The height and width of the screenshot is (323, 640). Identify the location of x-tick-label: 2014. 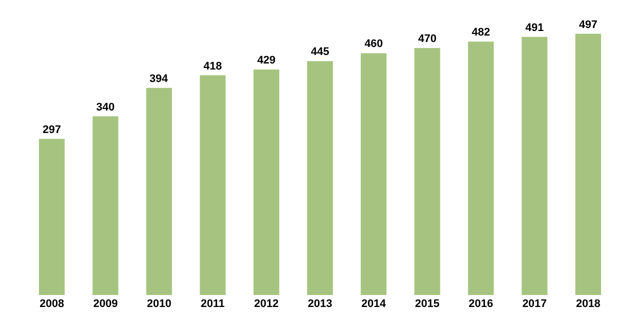
(374, 304).